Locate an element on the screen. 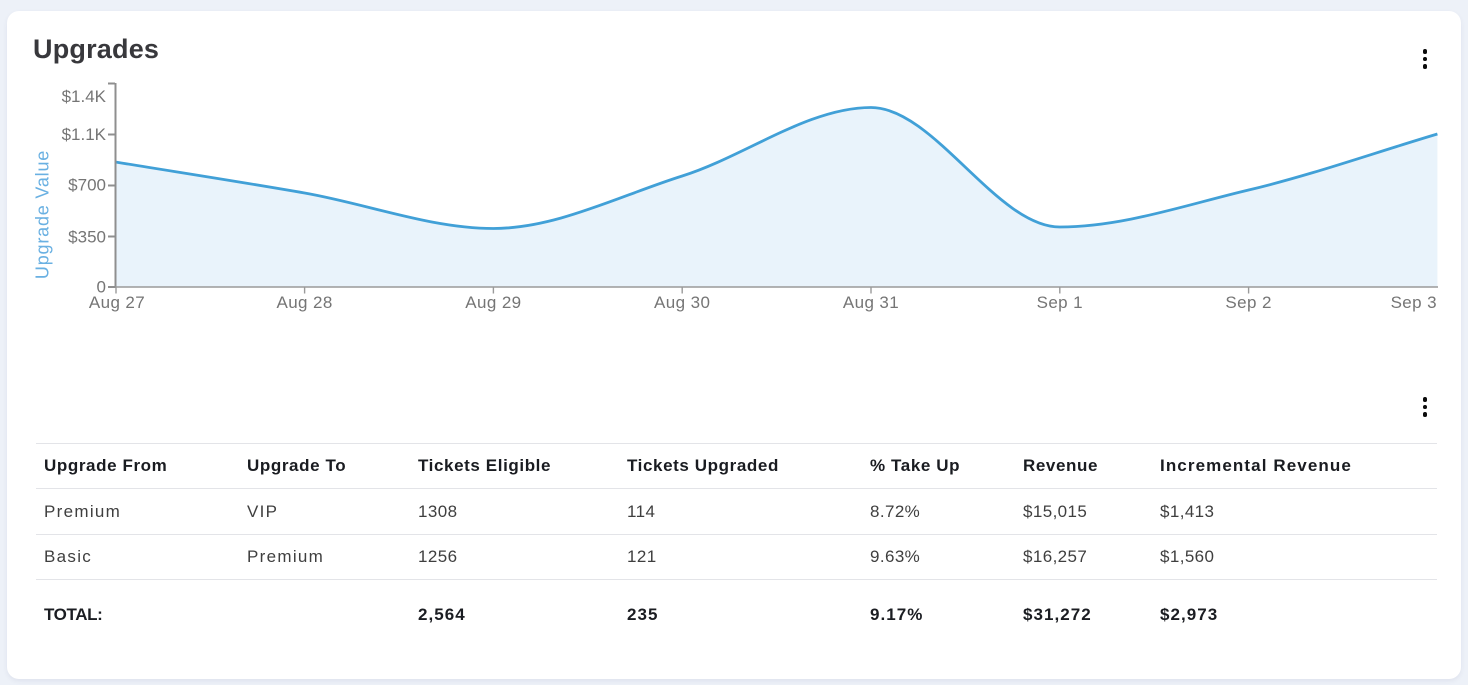  svg-text: Sep 3 is located at coordinates (1414, 302).